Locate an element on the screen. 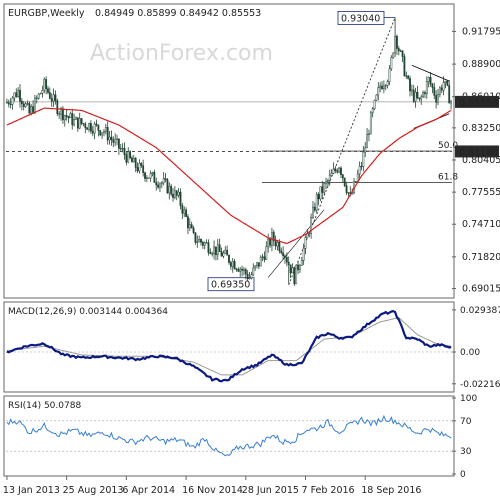 Image resolution: width=500 pixels, height=500 pixels. rsi-tick-label: 30 is located at coordinates (466, 452).